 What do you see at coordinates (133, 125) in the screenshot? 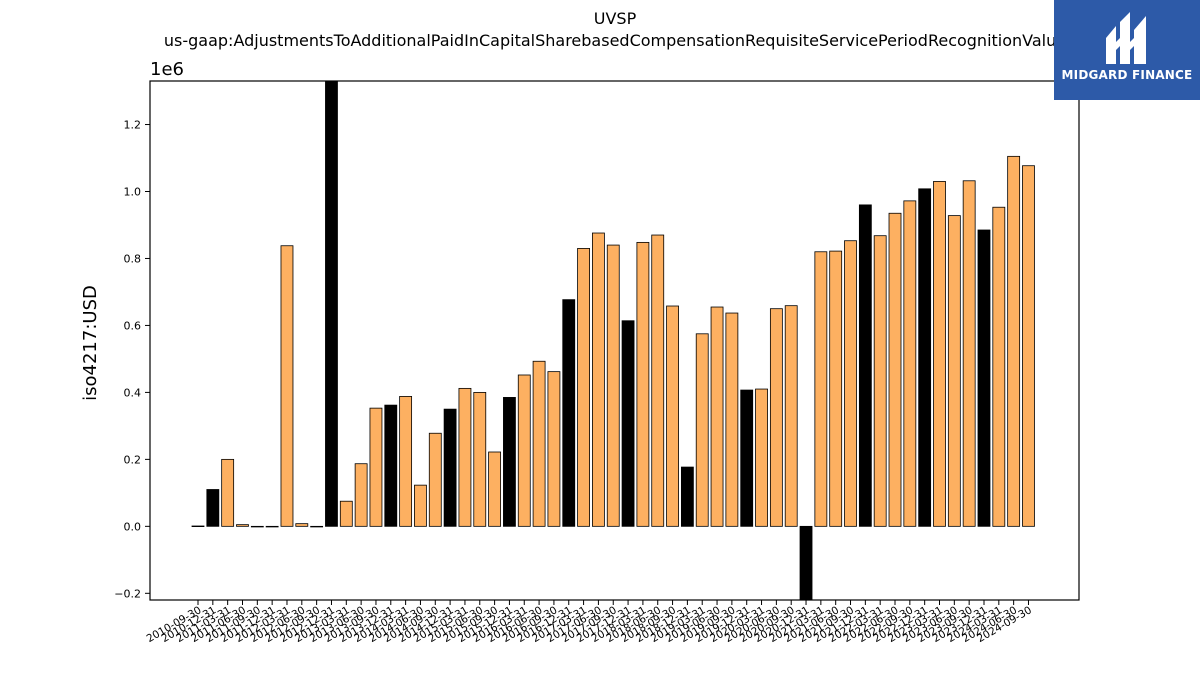
I see `y-tick-label: 1.2` at bounding box center [133, 125].